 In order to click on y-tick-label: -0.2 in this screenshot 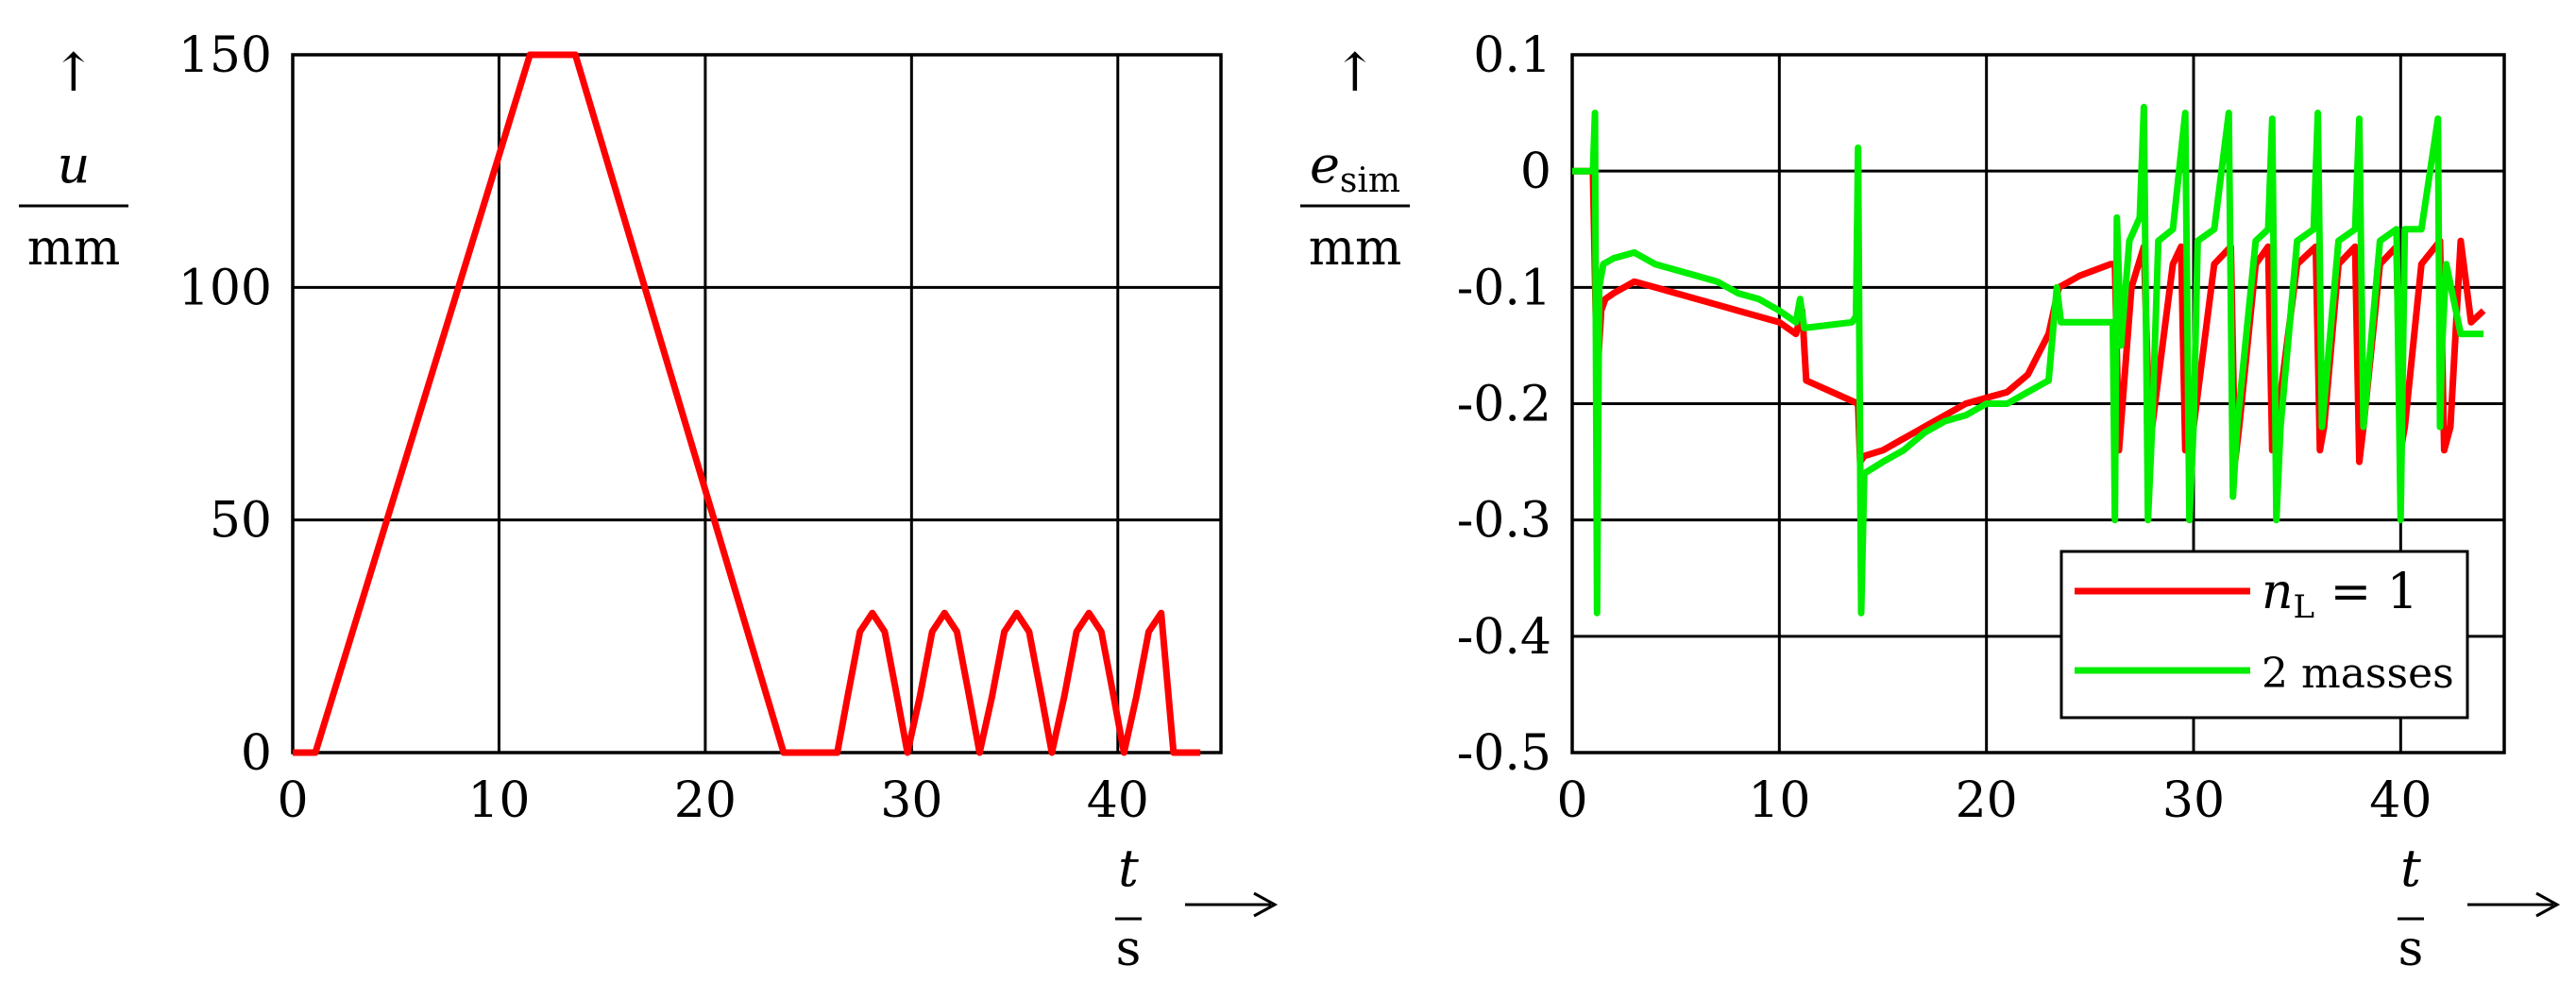, I will do `click(1504, 405)`.